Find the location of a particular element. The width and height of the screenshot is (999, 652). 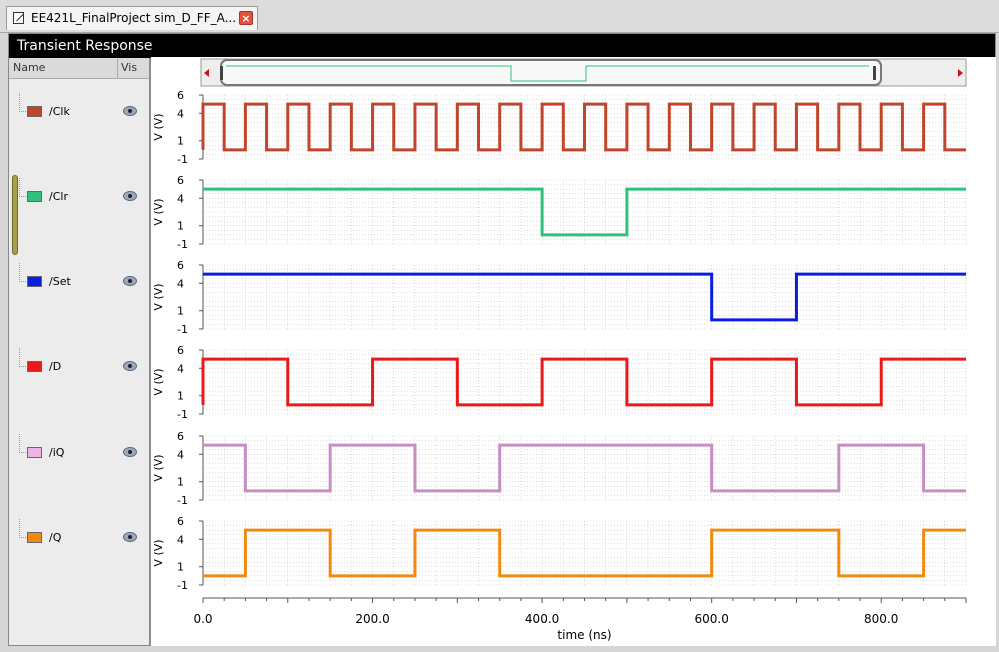

signal-name: /iQ is located at coordinates (57, 452).